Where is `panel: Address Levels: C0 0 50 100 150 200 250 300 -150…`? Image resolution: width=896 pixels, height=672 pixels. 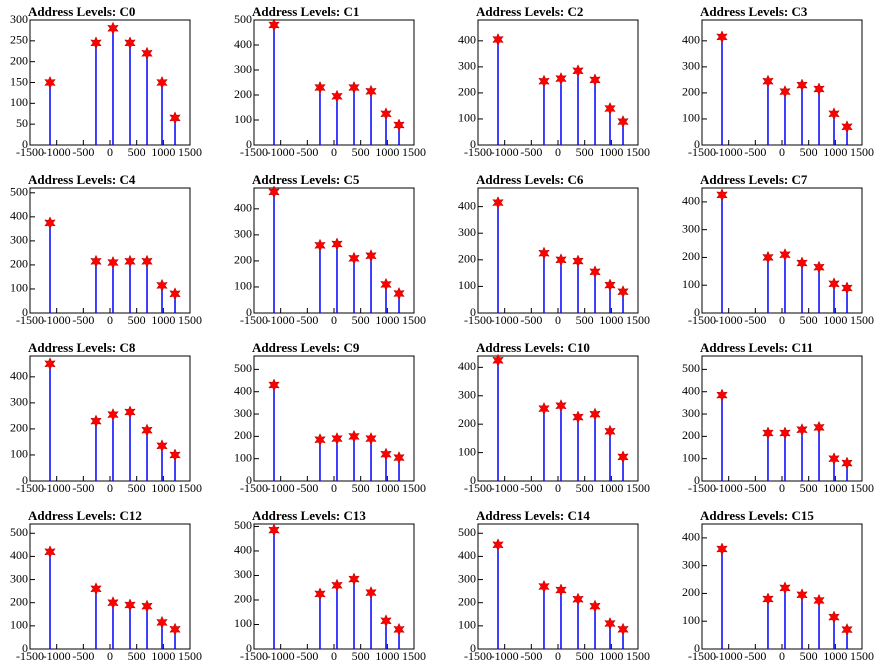 panel: Address Levels: C0 0 50 100 150 200 250 300 -150… is located at coordinates (106, 81).